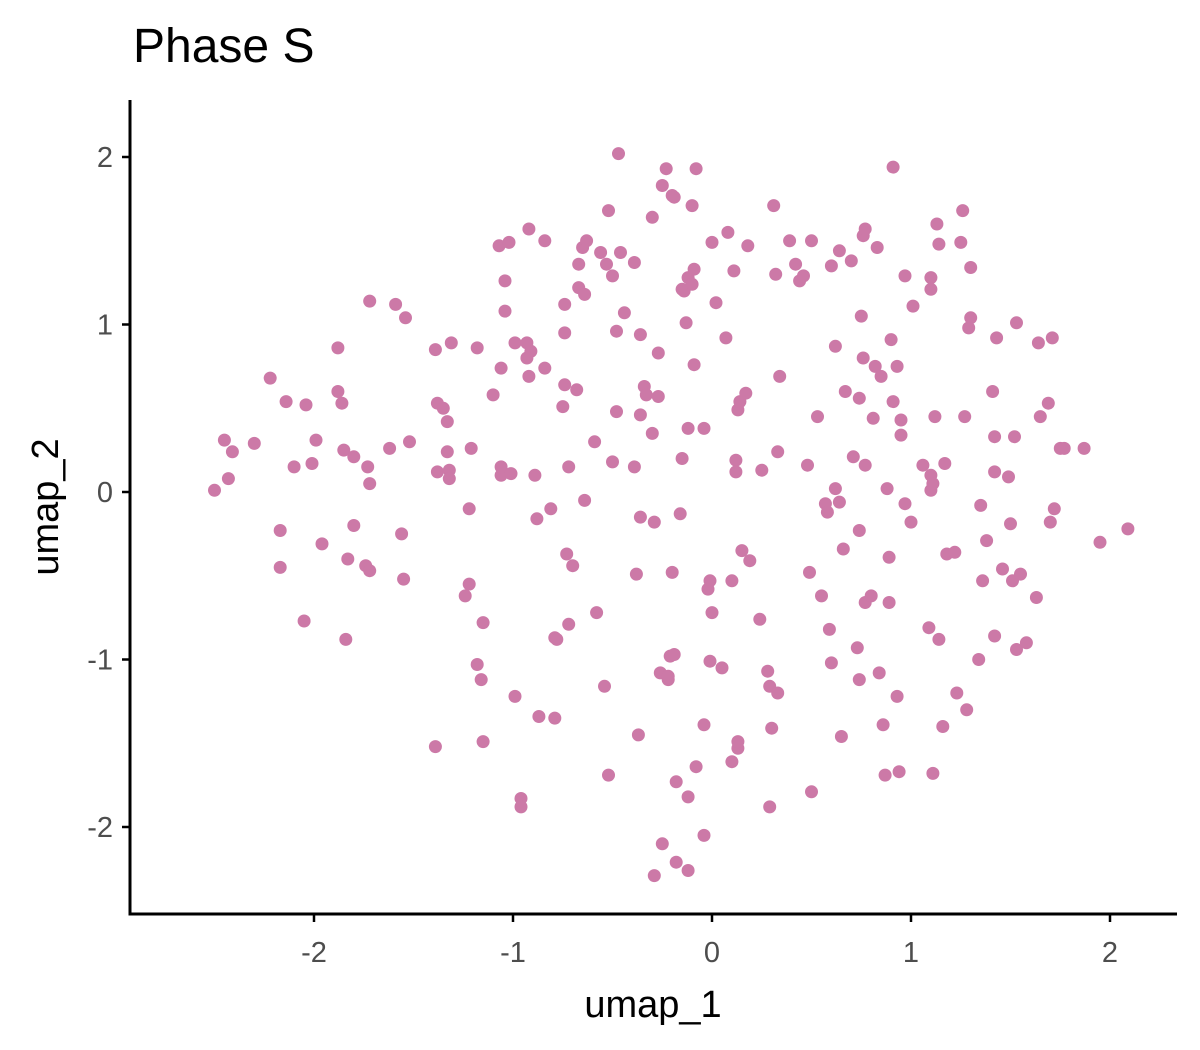 The image size is (1200, 1050). What do you see at coordinates (223, 46) in the screenshot?
I see `chart-title: Phase S` at bounding box center [223, 46].